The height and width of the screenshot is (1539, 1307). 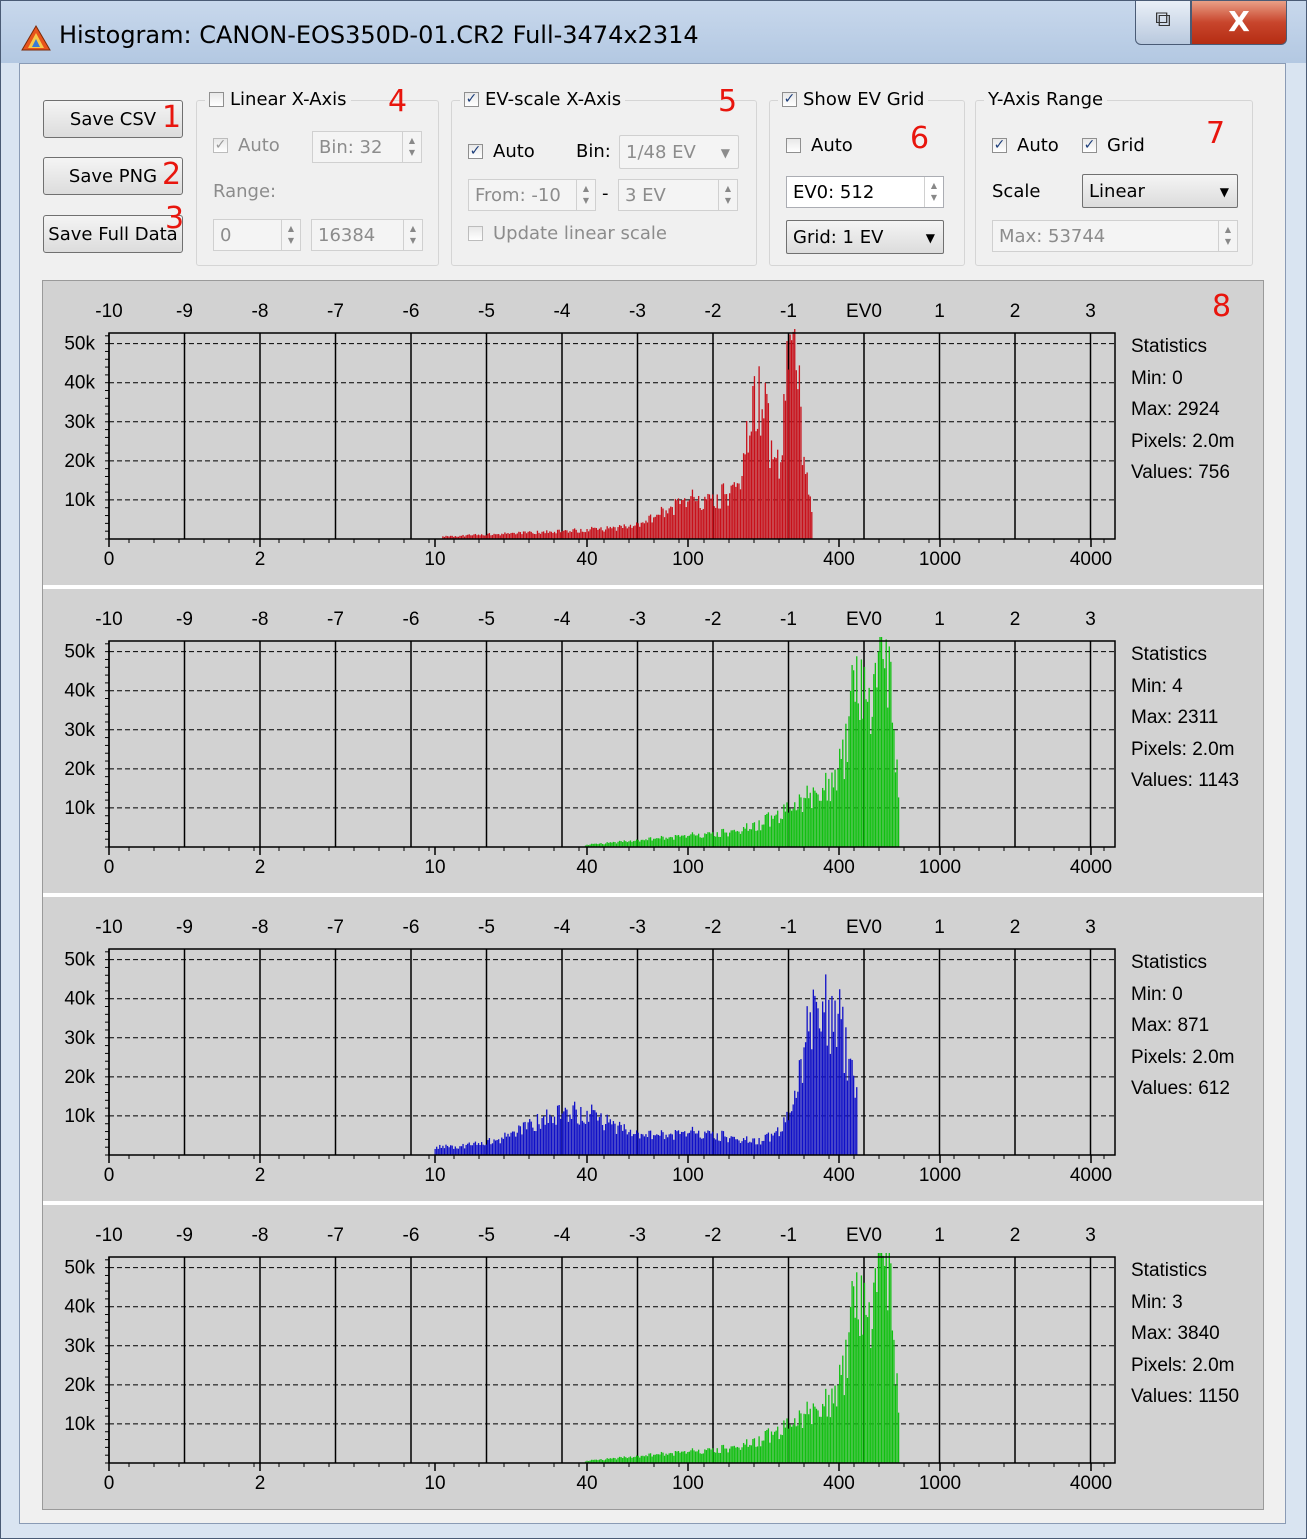 What do you see at coordinates (819, 145) in the screenshot?
I see `ev-grid-auto-option: Auto` at bounding box center [819, 145].